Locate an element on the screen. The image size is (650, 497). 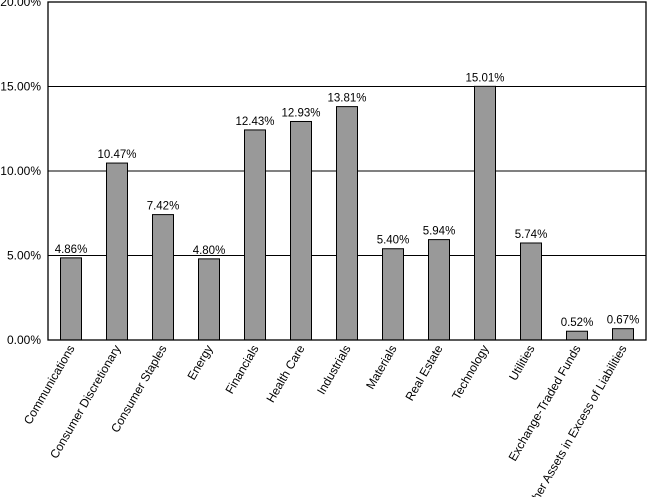
data-label: 0.67% is located at coordinates (623, 321).